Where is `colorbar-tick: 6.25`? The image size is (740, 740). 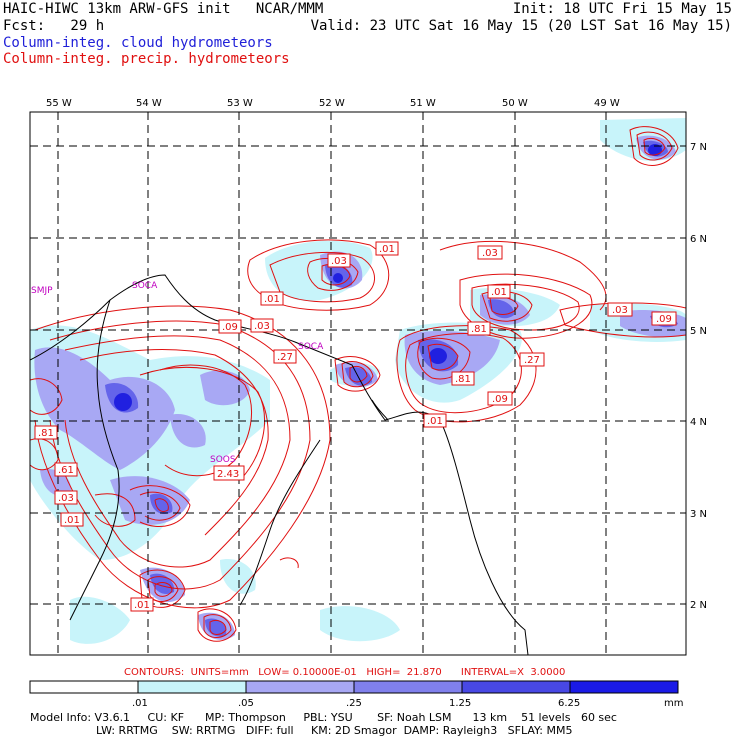 colorbar-tick: 6.25 is located at coordinates (569, 703).